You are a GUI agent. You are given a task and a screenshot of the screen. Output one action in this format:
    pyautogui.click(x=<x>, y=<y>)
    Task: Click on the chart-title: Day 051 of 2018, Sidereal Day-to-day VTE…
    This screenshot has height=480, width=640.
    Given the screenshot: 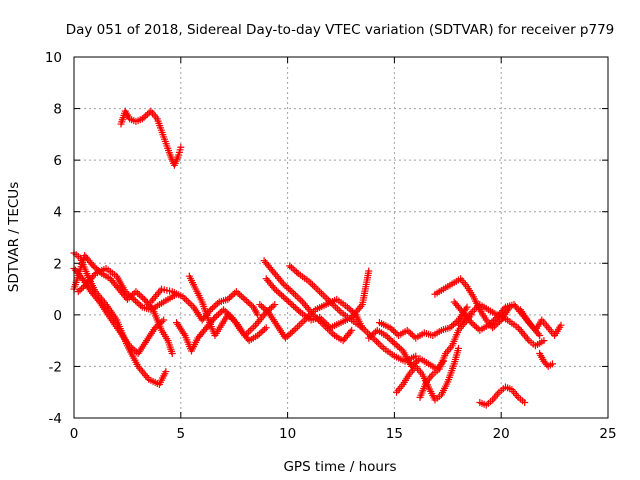 What is the action you would take?
    pyautogui.click(x=340, y=30)
    